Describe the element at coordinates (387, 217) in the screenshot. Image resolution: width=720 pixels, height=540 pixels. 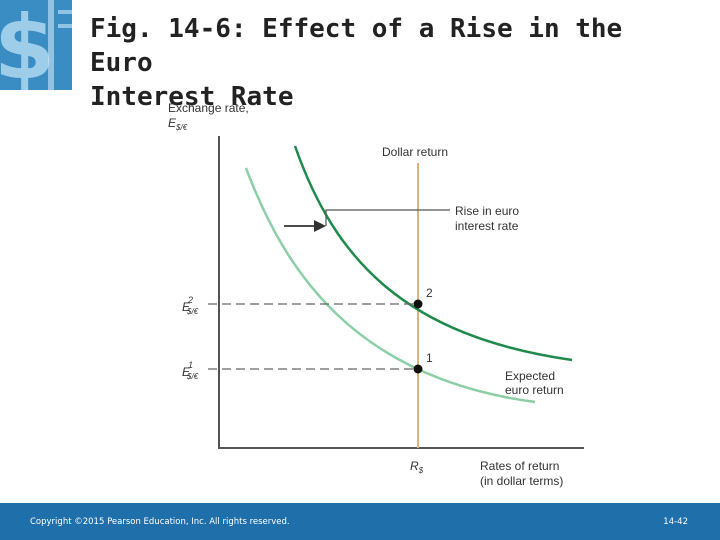
I see `rise-callout-connector` at that location.